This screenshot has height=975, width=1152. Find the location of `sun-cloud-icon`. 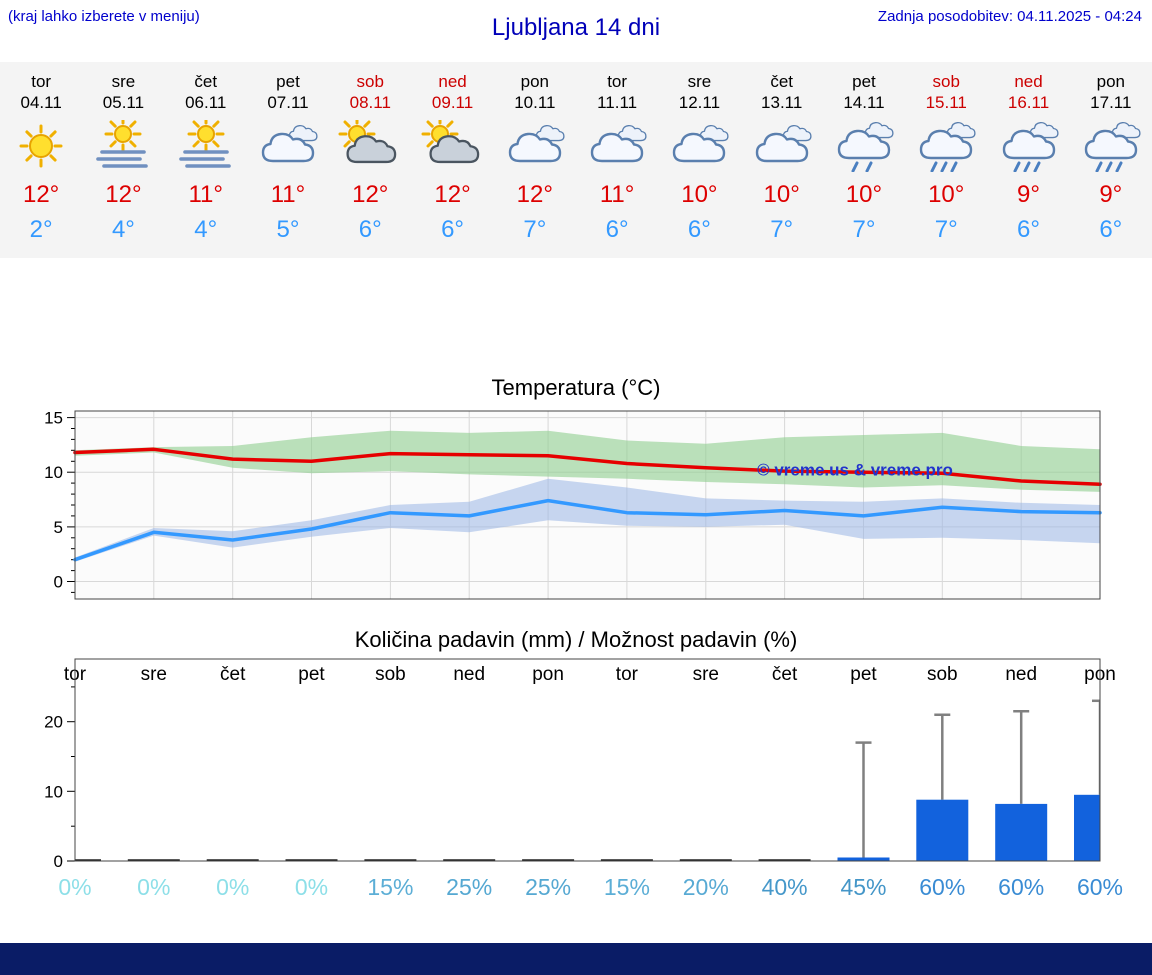

sun-cloud-icon is located at coordinates (370, 146).